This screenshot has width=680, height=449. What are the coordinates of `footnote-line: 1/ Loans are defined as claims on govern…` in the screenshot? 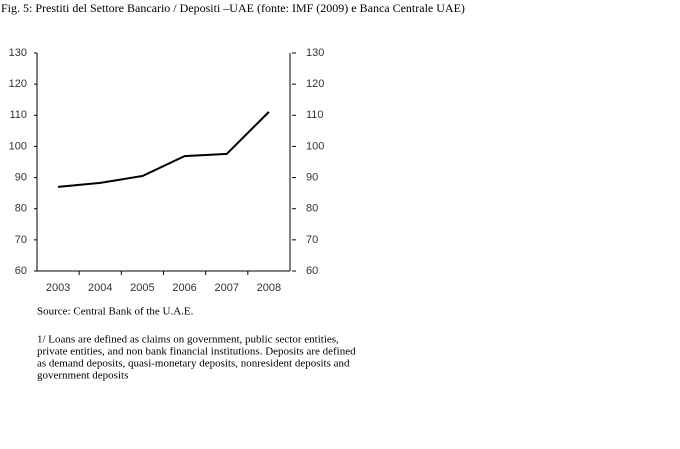 It's located at (188, 340).